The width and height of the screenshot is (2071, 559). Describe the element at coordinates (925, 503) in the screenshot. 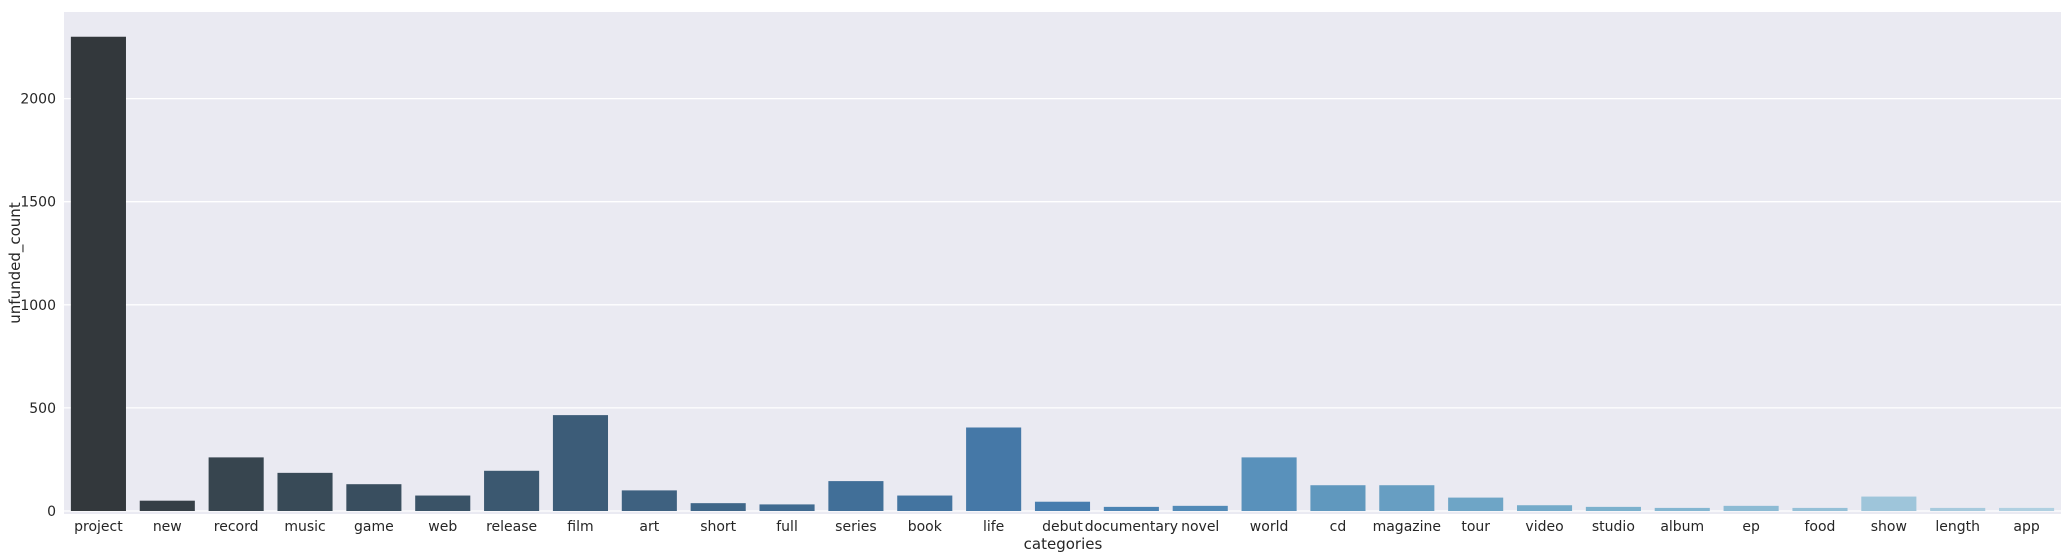

I see `bar-book` at that location.